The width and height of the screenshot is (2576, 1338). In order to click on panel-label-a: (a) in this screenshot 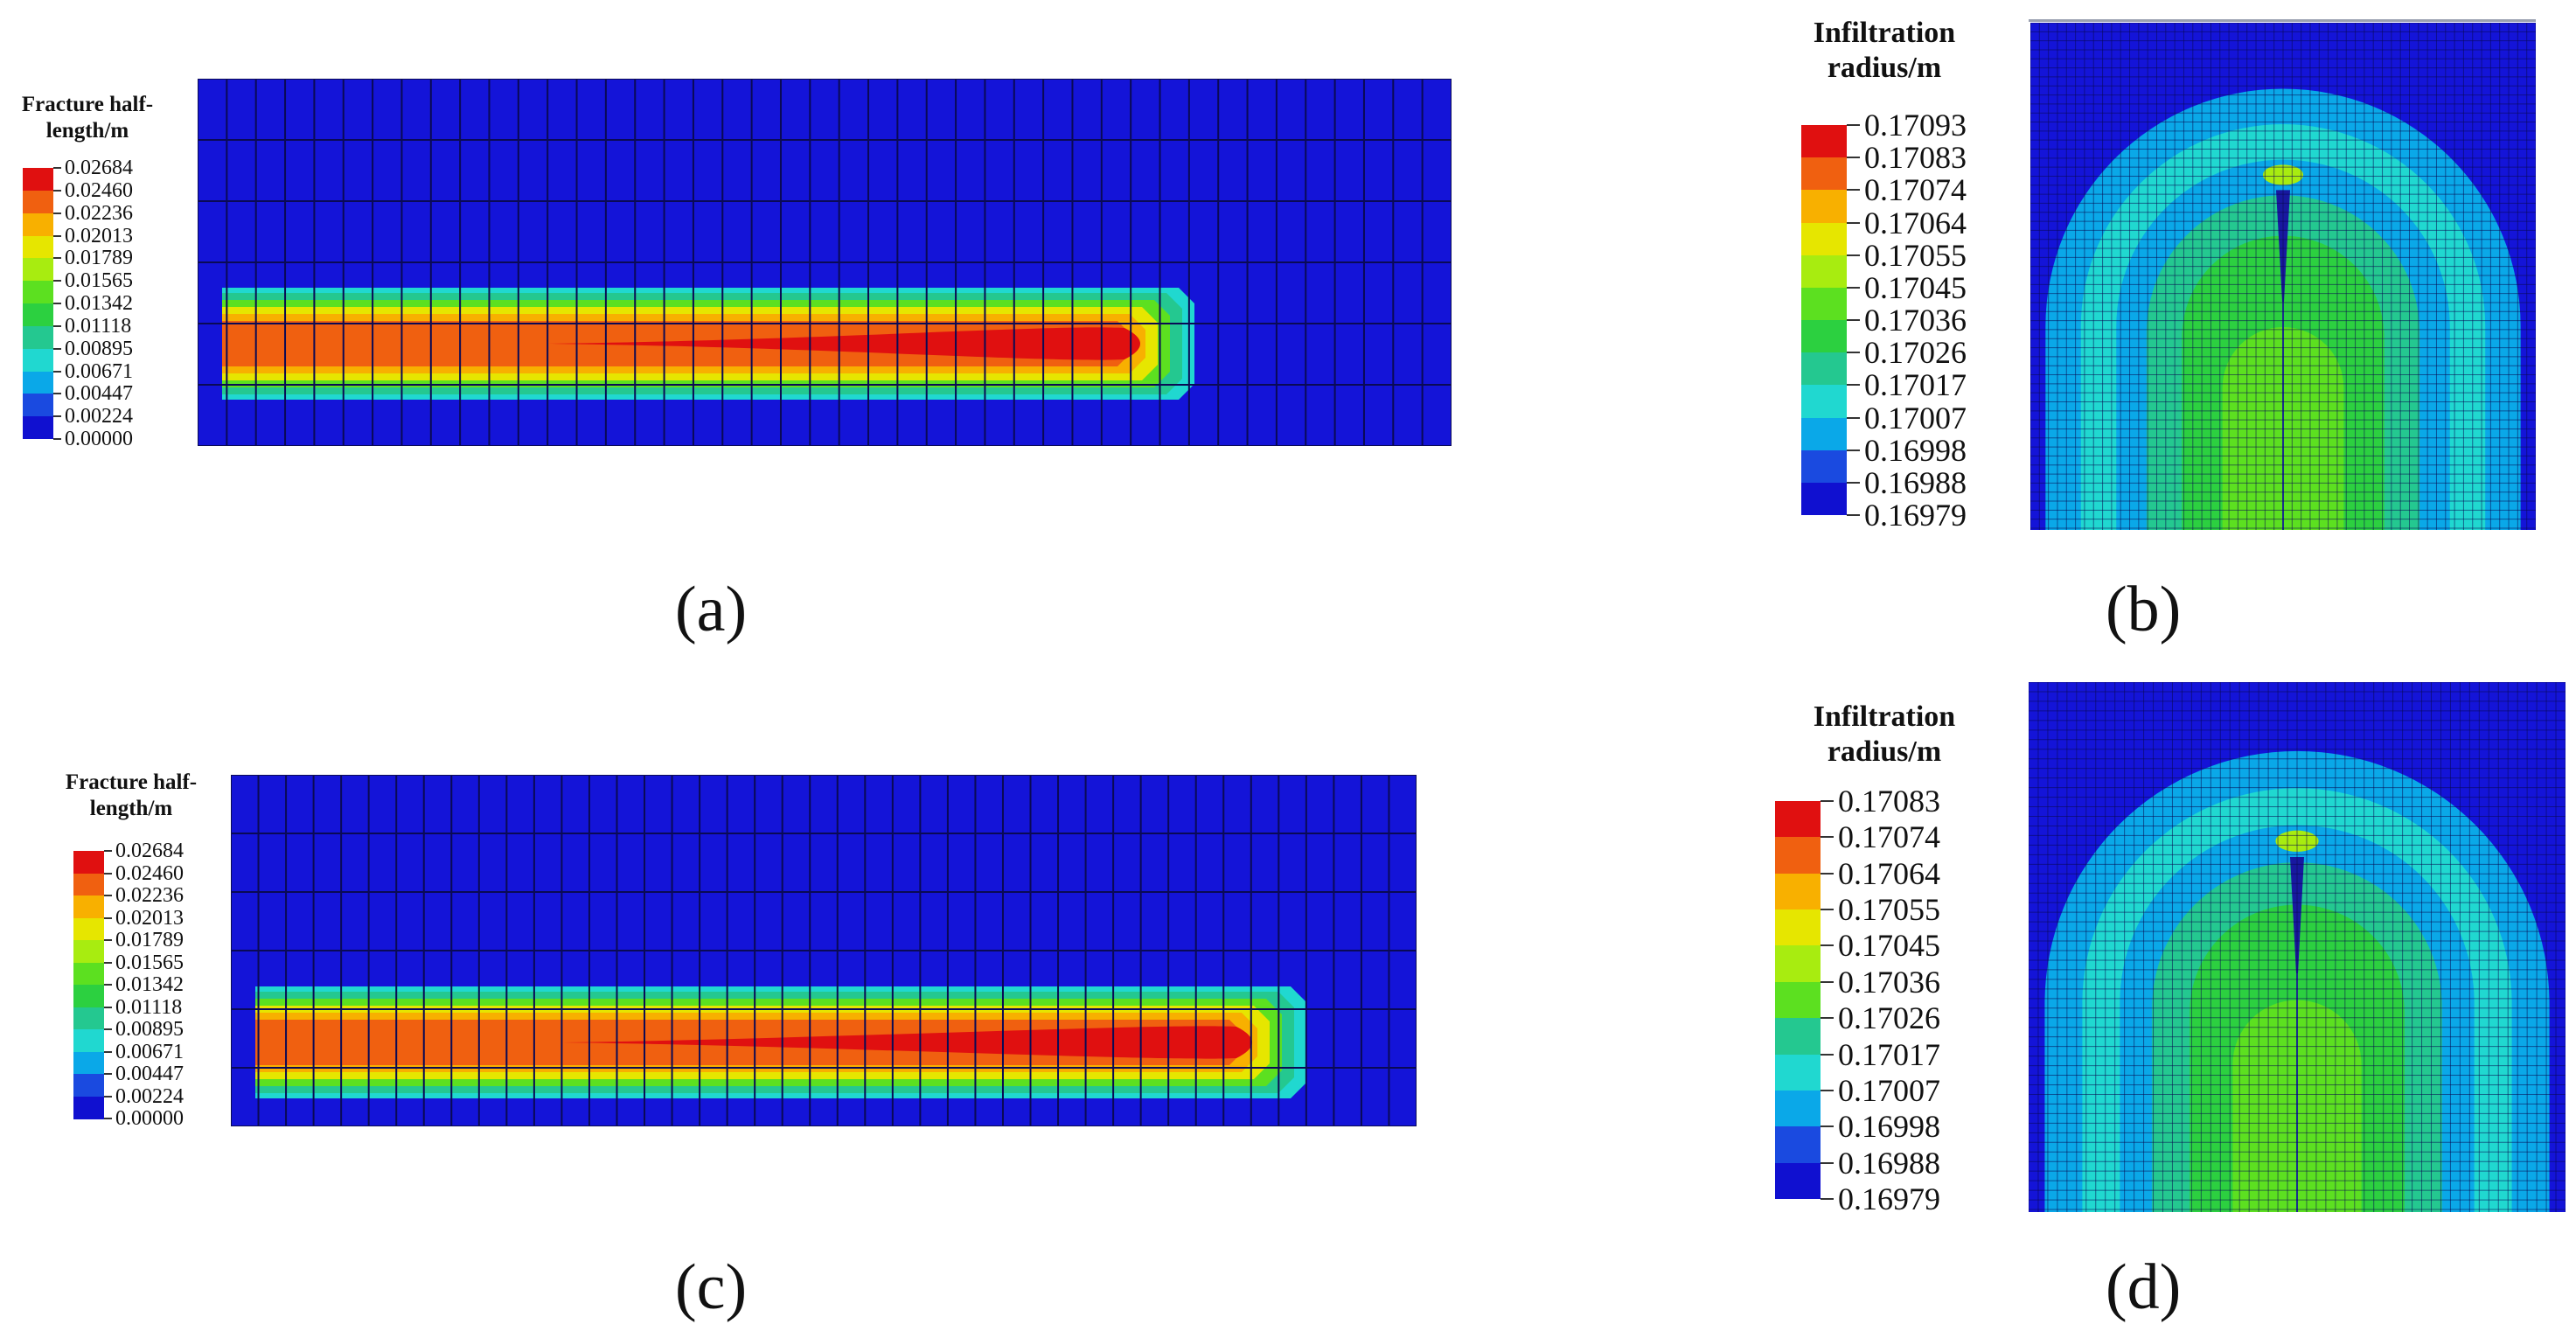, I will do `click(711, 609)`.